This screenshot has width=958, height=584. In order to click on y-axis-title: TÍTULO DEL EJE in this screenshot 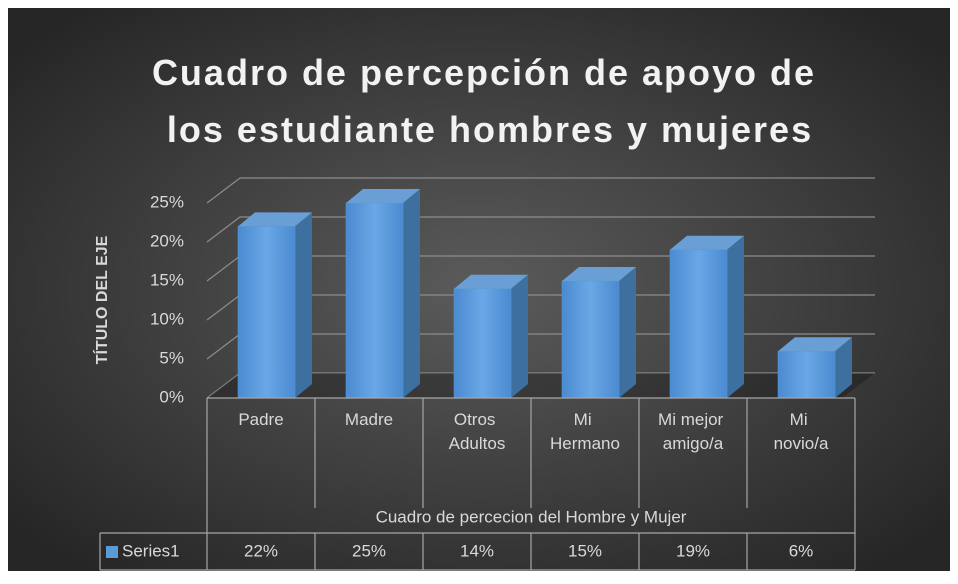, I will do `click(101, 299)`.